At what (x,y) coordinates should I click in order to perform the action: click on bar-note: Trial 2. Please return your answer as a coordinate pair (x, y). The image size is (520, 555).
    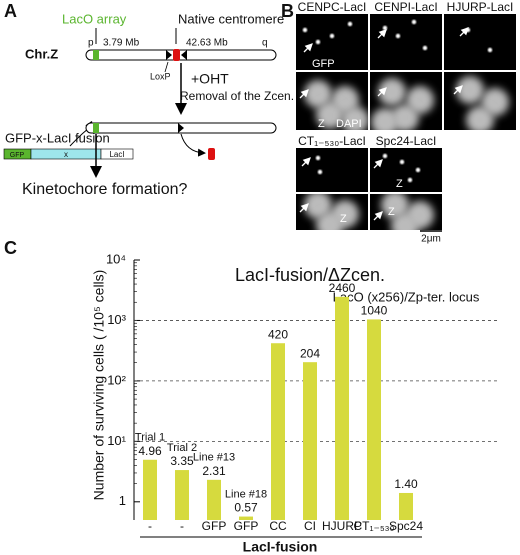
    Looking at the image, I should click on (182, 448).